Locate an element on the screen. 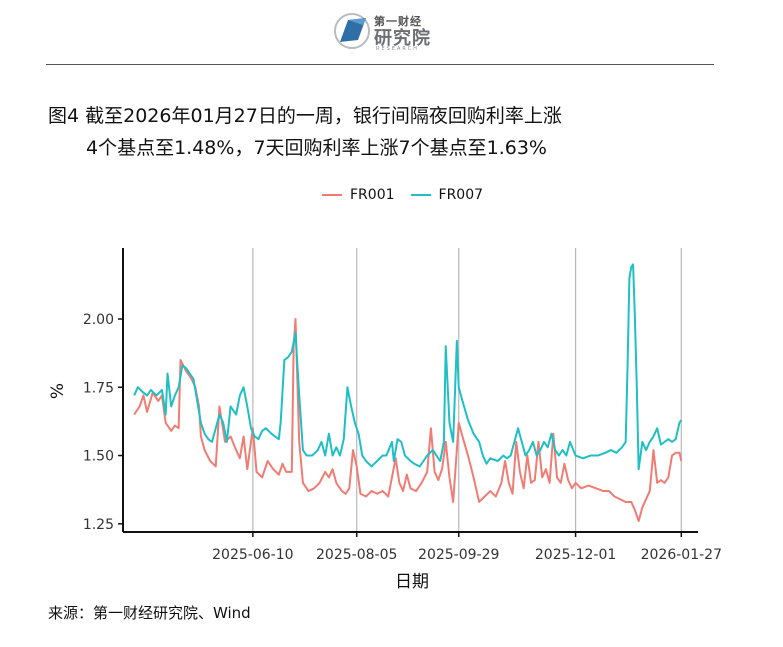  x-tick-label: 2025-06-10 is located at coordinates (252, 555).